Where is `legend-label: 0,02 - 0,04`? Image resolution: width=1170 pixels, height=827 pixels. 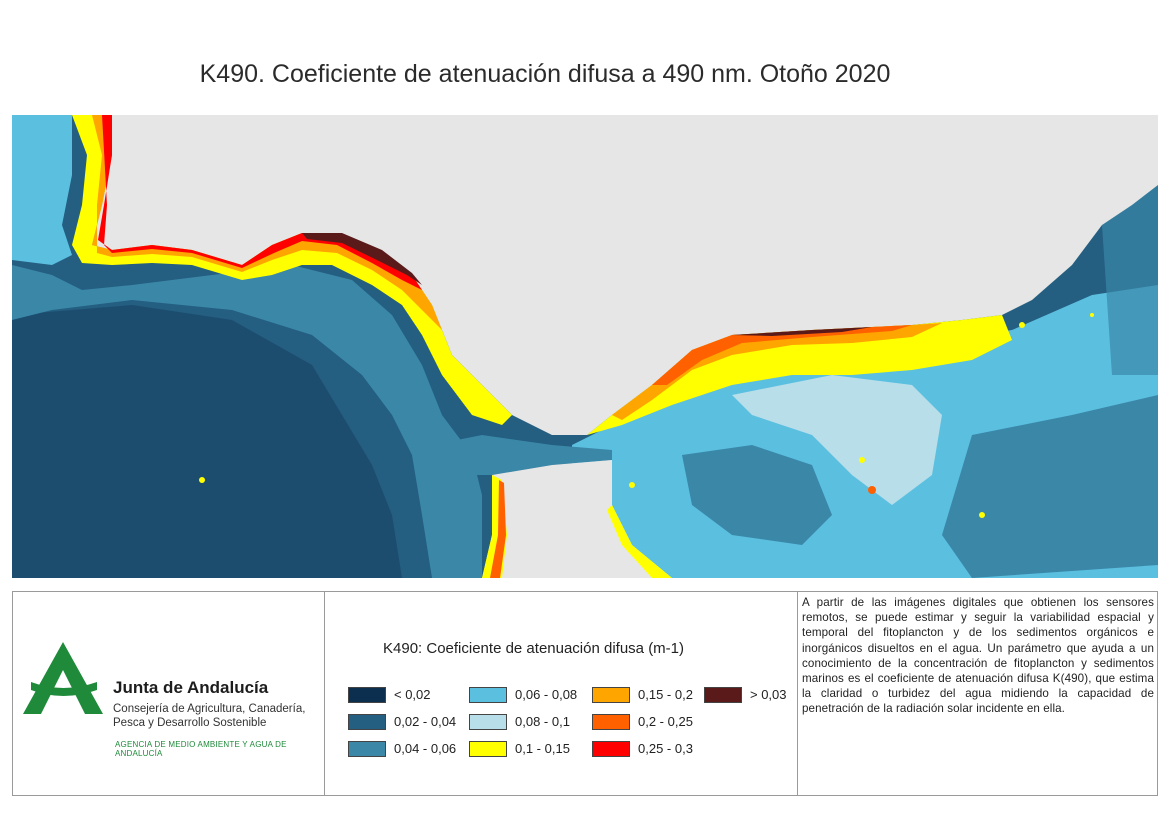
legend-label: 0,02 - 0,04 is located at coordinates (425, 721).